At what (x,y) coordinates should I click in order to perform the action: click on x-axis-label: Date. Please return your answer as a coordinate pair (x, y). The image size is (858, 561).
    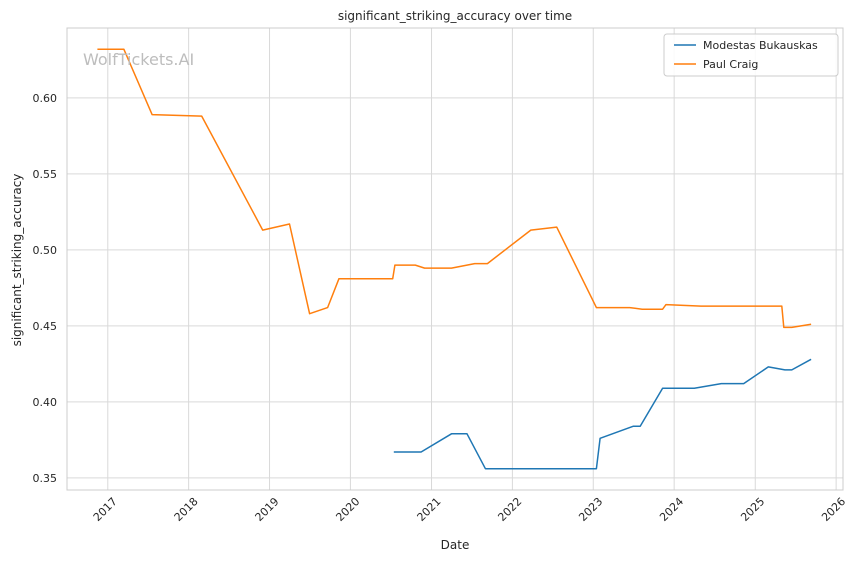
    Looking at the image, I should click on (455, 545).